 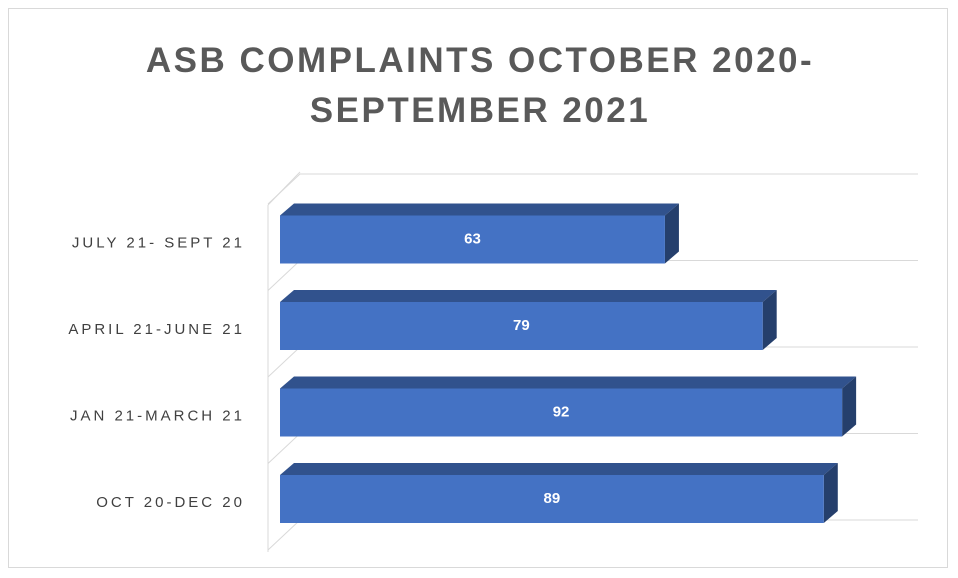 What do you see at coordinates (157, 415) in the screenshot?
I see `category-label: JAN 21-MARCH 21` at bounding box center [157, 415].